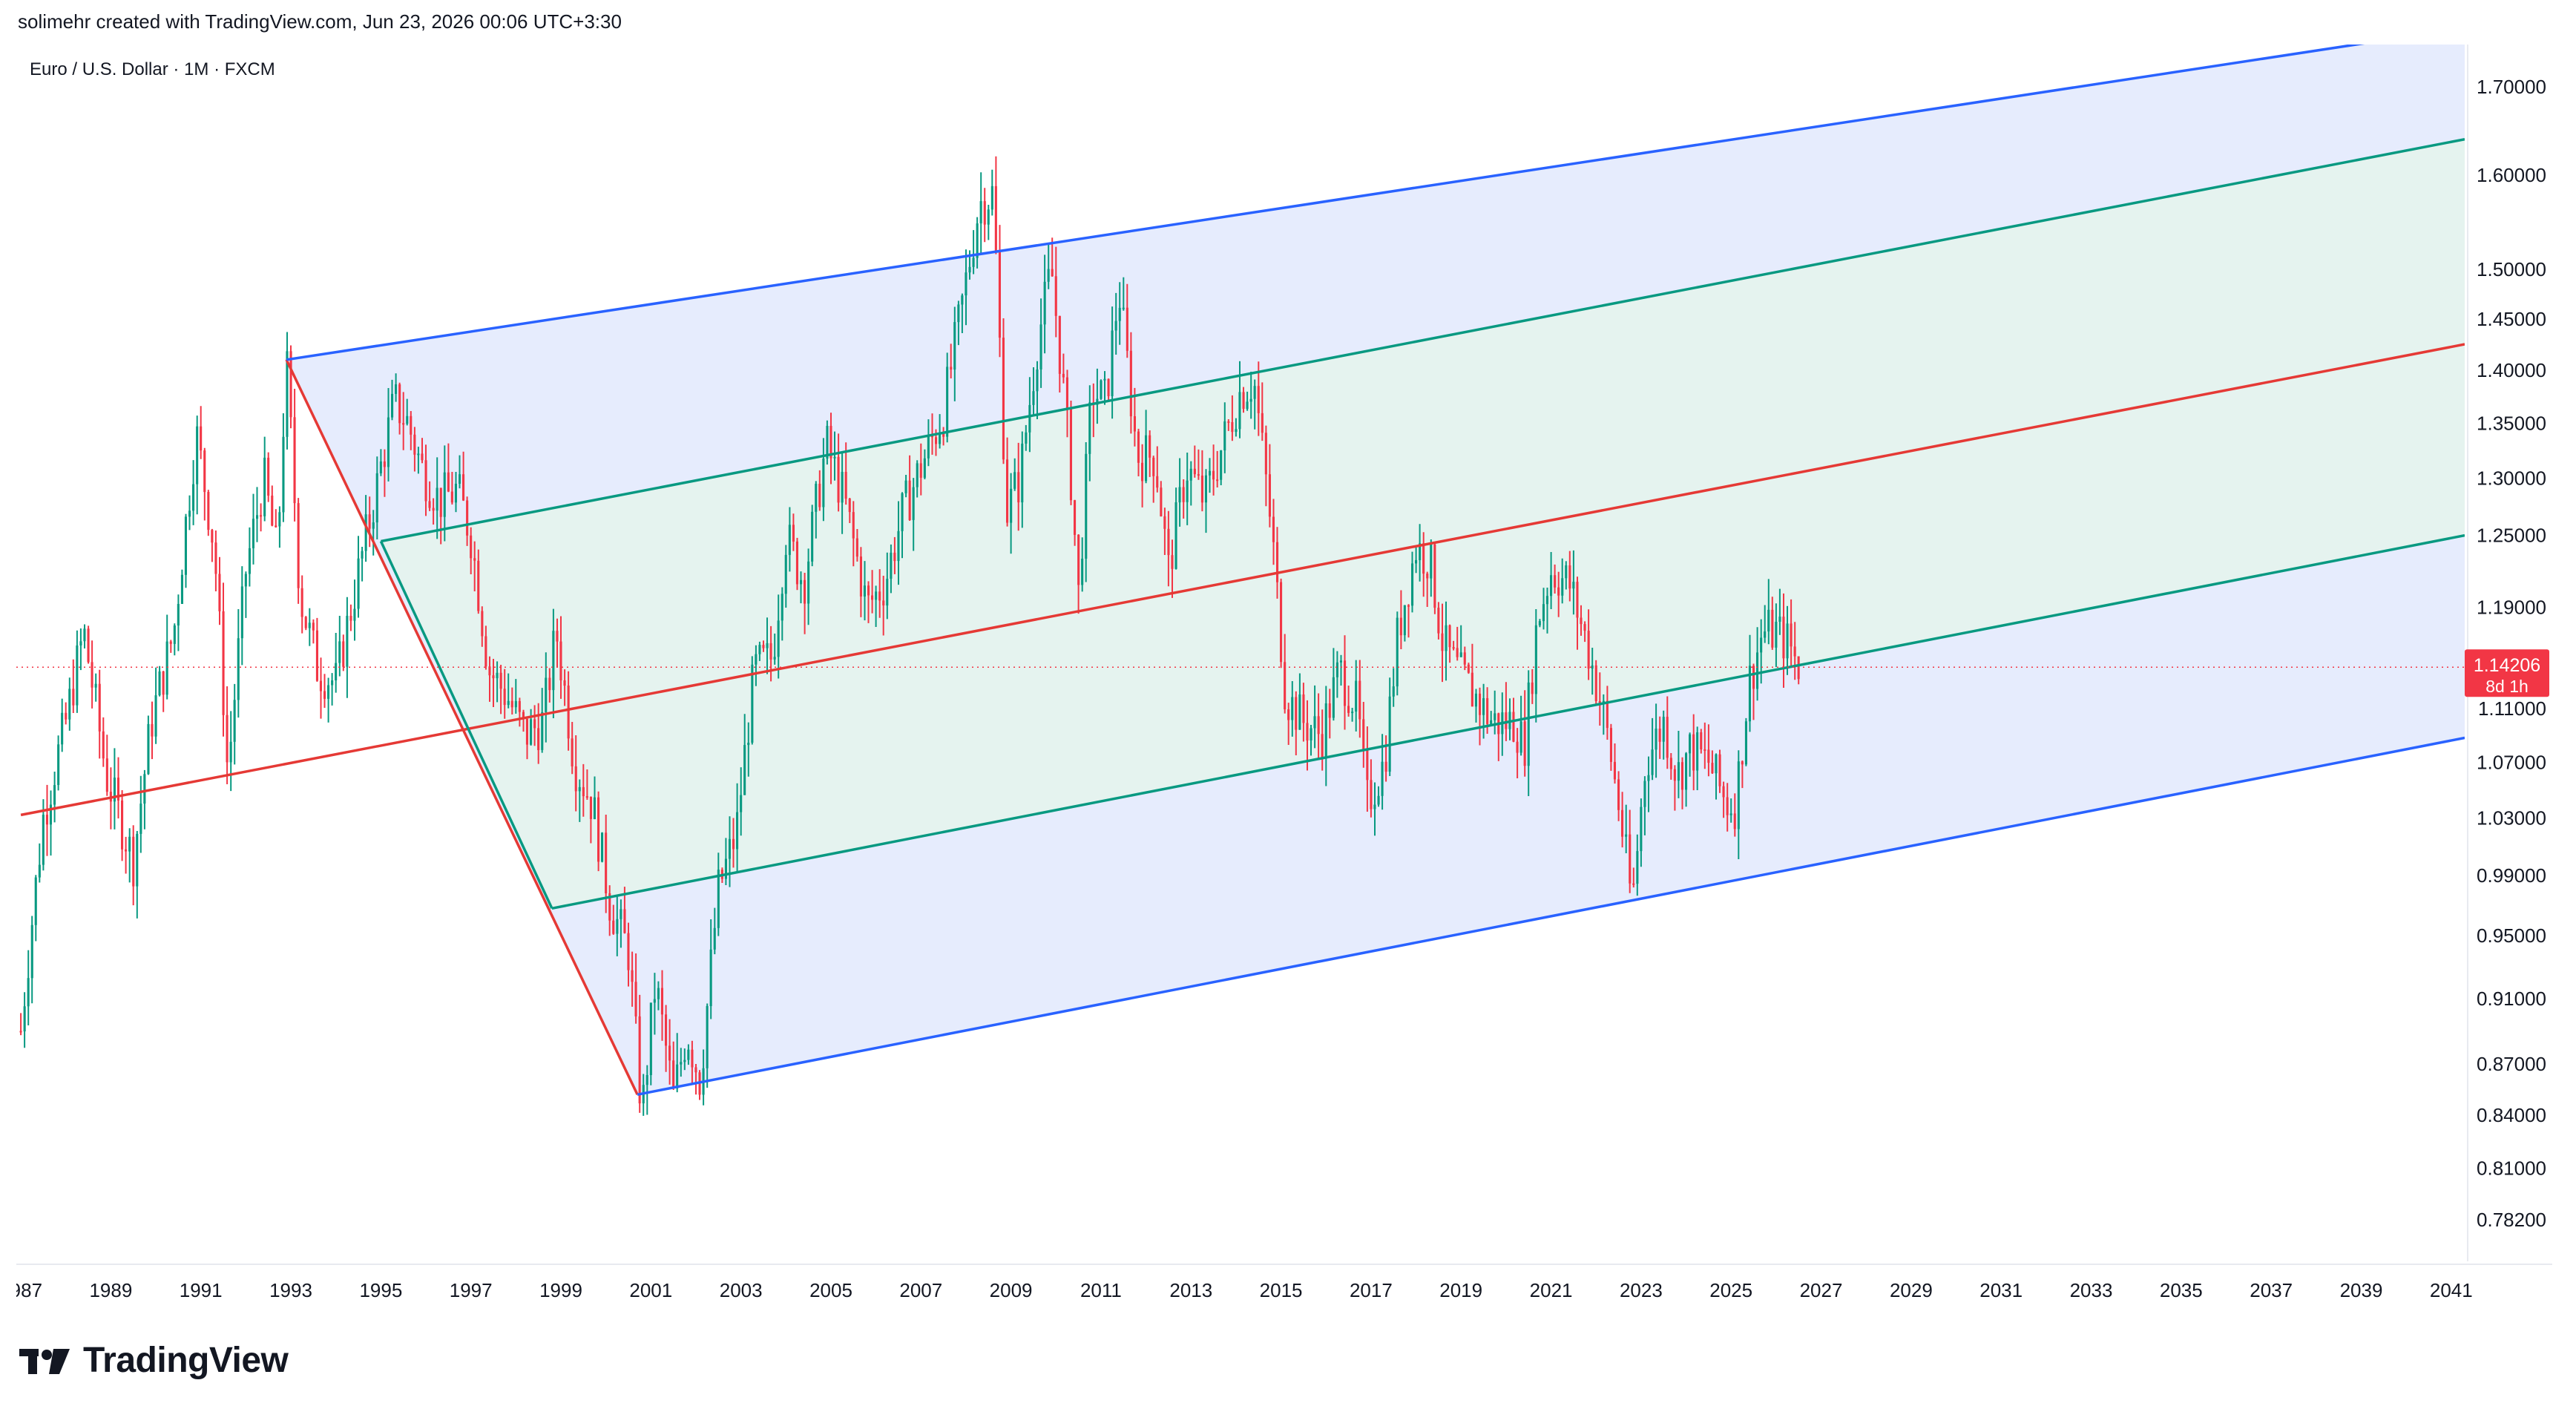 Image resolution: width=2576 pixels, height=1406 pixels. I want to click on last-price-countdown: 8d 1h, so click(2507, 686).